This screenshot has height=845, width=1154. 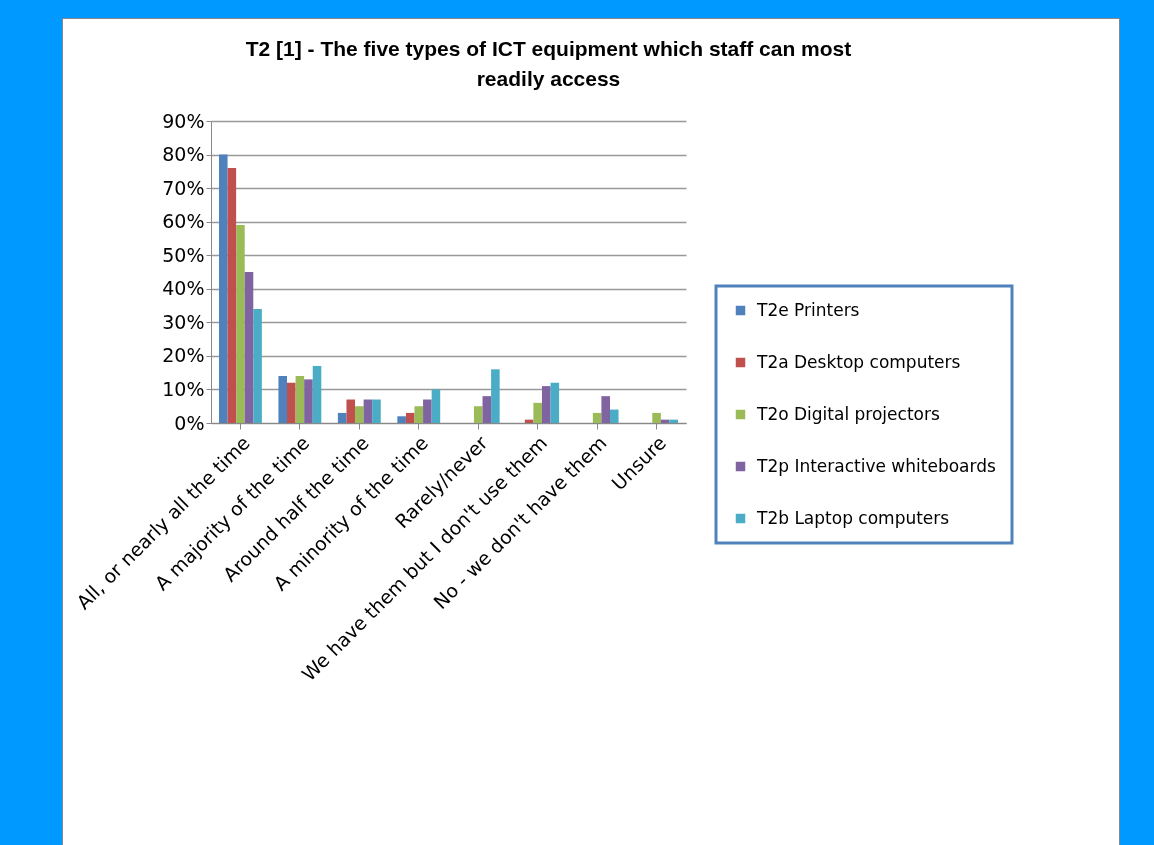 What do you see at coordinates (848, 413) in the screenshot?
I see `legend-label: T2o Digital projectors` at bounding box center [848, 413].